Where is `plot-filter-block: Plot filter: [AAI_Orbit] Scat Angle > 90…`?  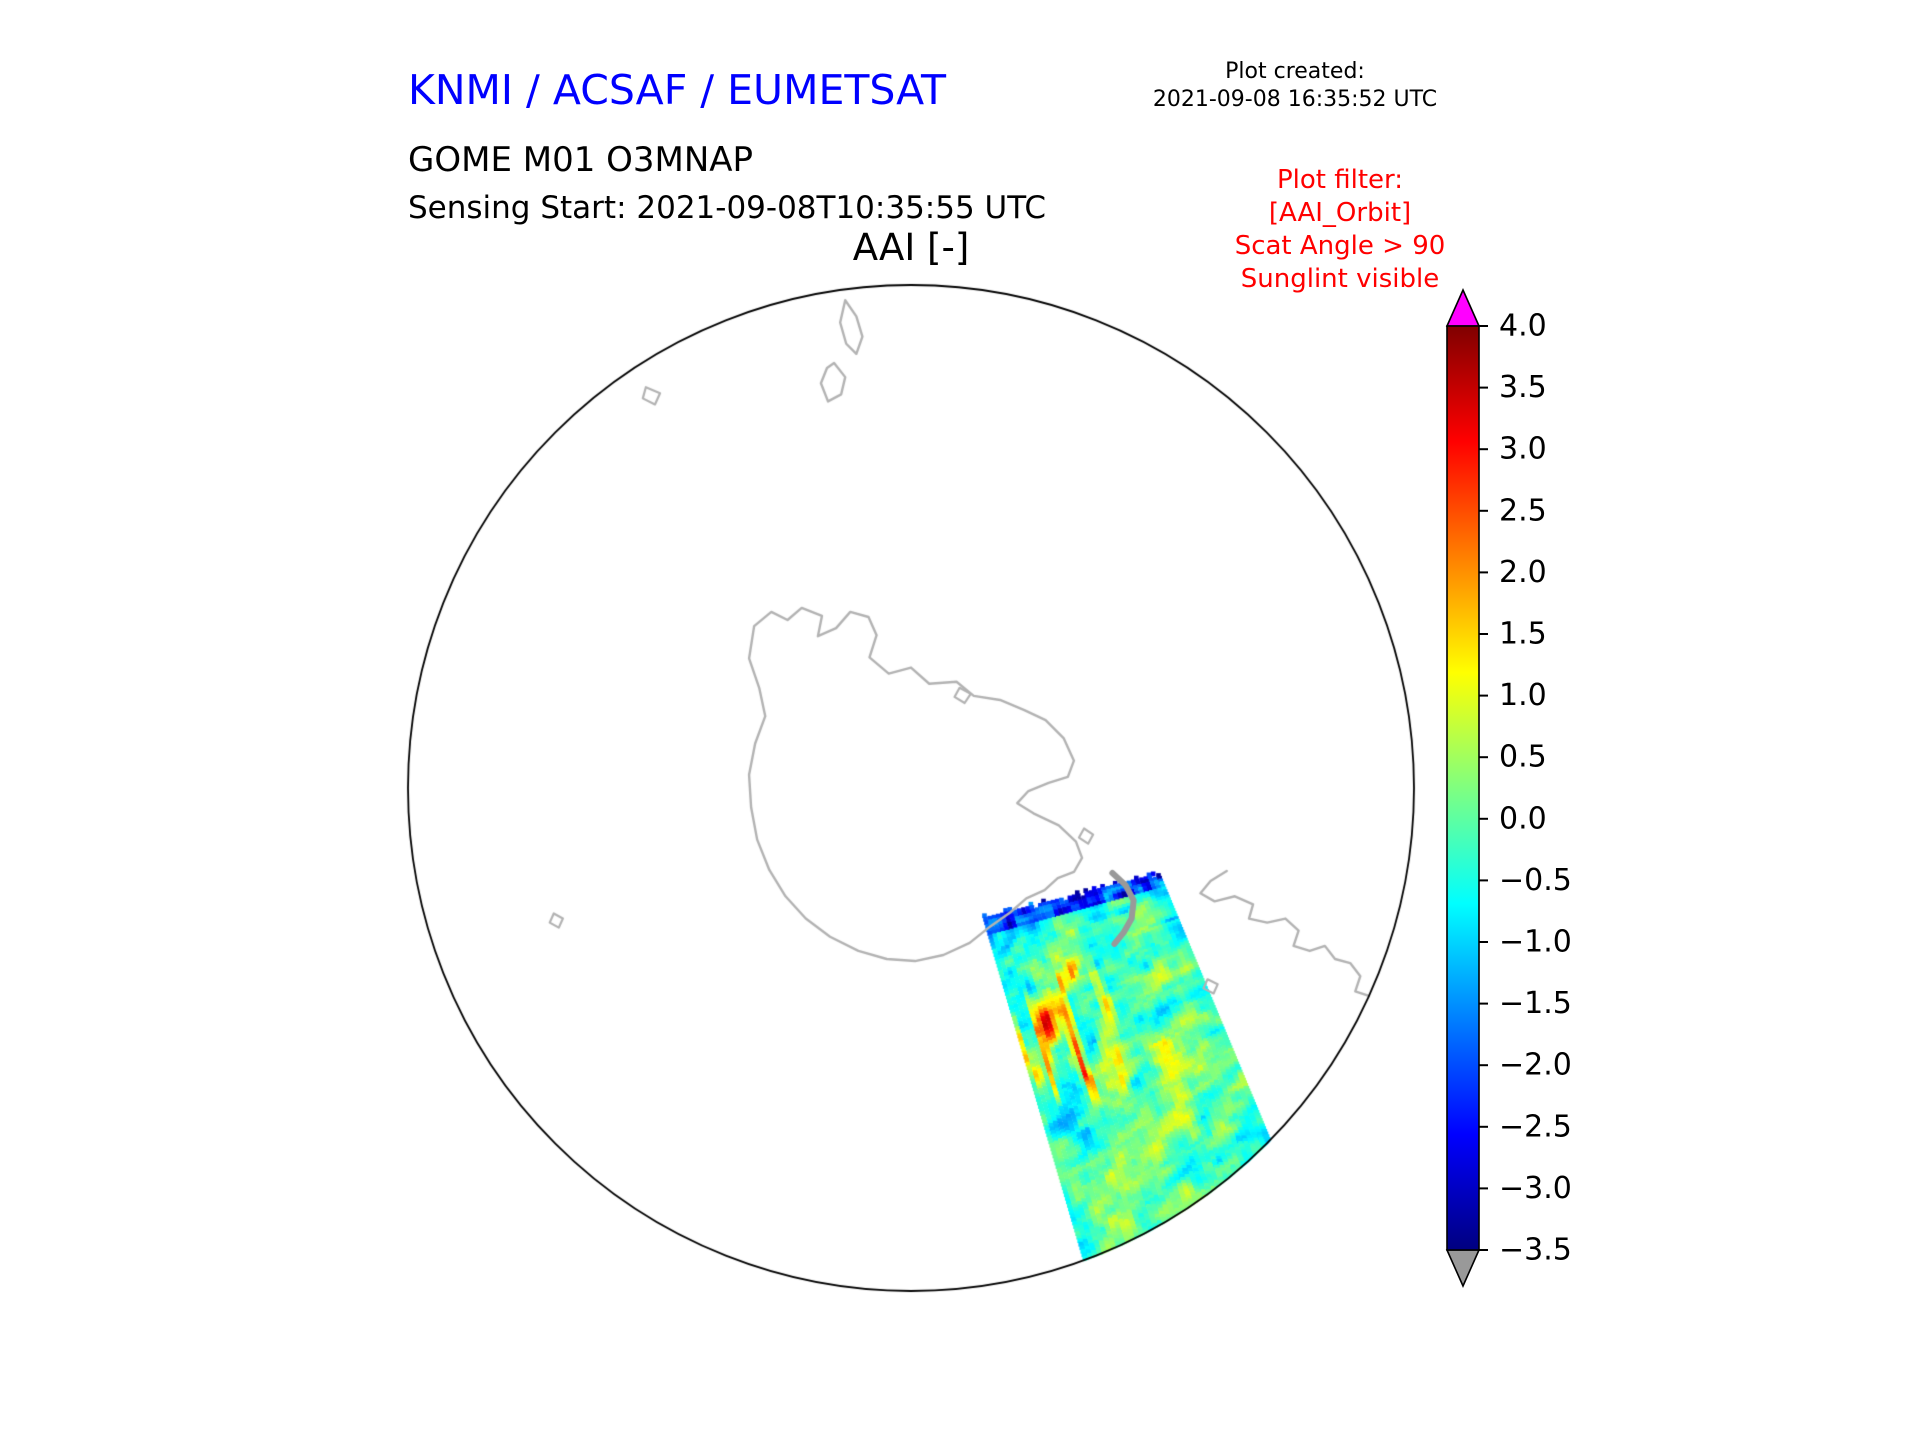
plot-filter-block: Plot filter: [AAI_Orbit] Scat Angle > 90… is located at coordinates (1340, 230).